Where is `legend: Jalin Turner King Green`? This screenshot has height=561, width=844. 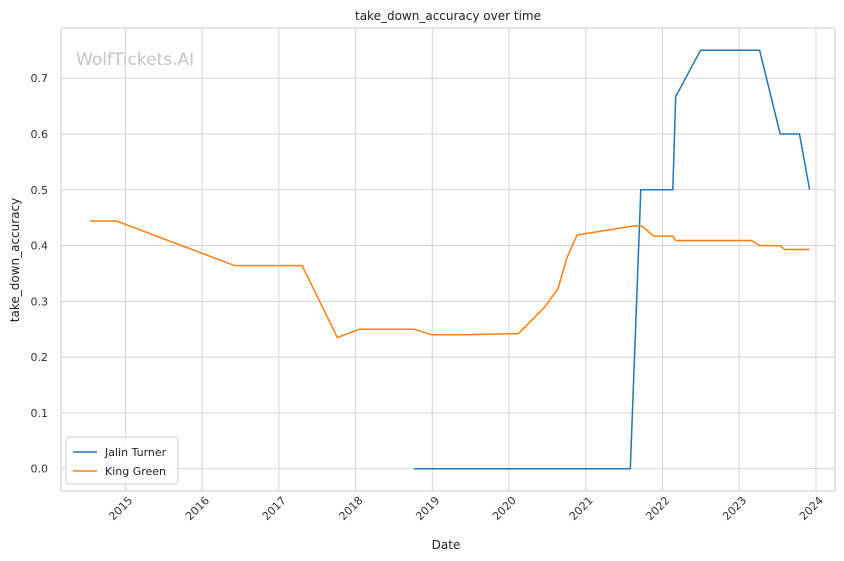 legend: Jalin Turner King Green is located at coordinates (122, 460).